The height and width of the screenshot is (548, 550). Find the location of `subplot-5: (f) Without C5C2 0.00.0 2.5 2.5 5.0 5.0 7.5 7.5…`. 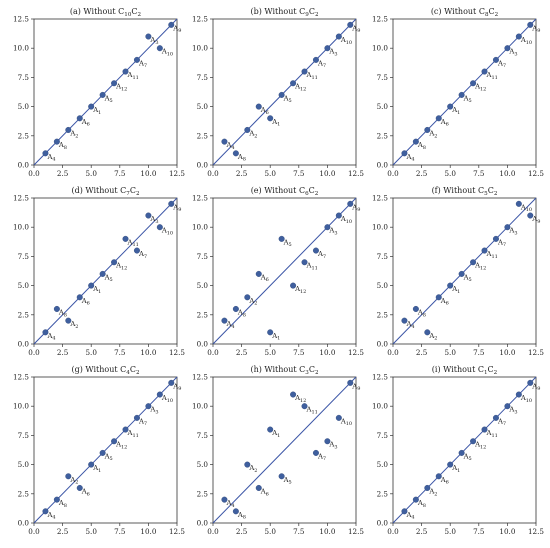

subplot-5: (f) Without C5C2 0.00.0 2.5 2.5 5.0 5.0 7.5 7.5… is located at coordinates (458, 271).